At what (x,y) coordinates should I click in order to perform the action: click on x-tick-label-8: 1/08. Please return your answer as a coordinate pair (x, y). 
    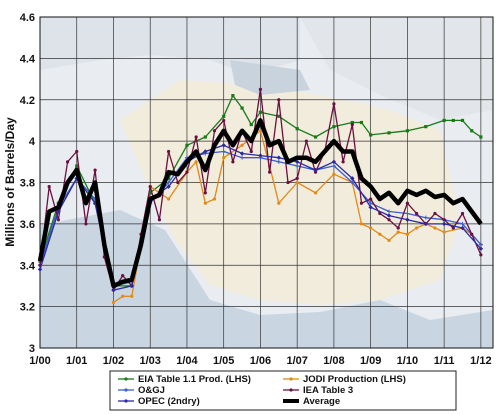
    Looking at the image, I should click on (333, 361).